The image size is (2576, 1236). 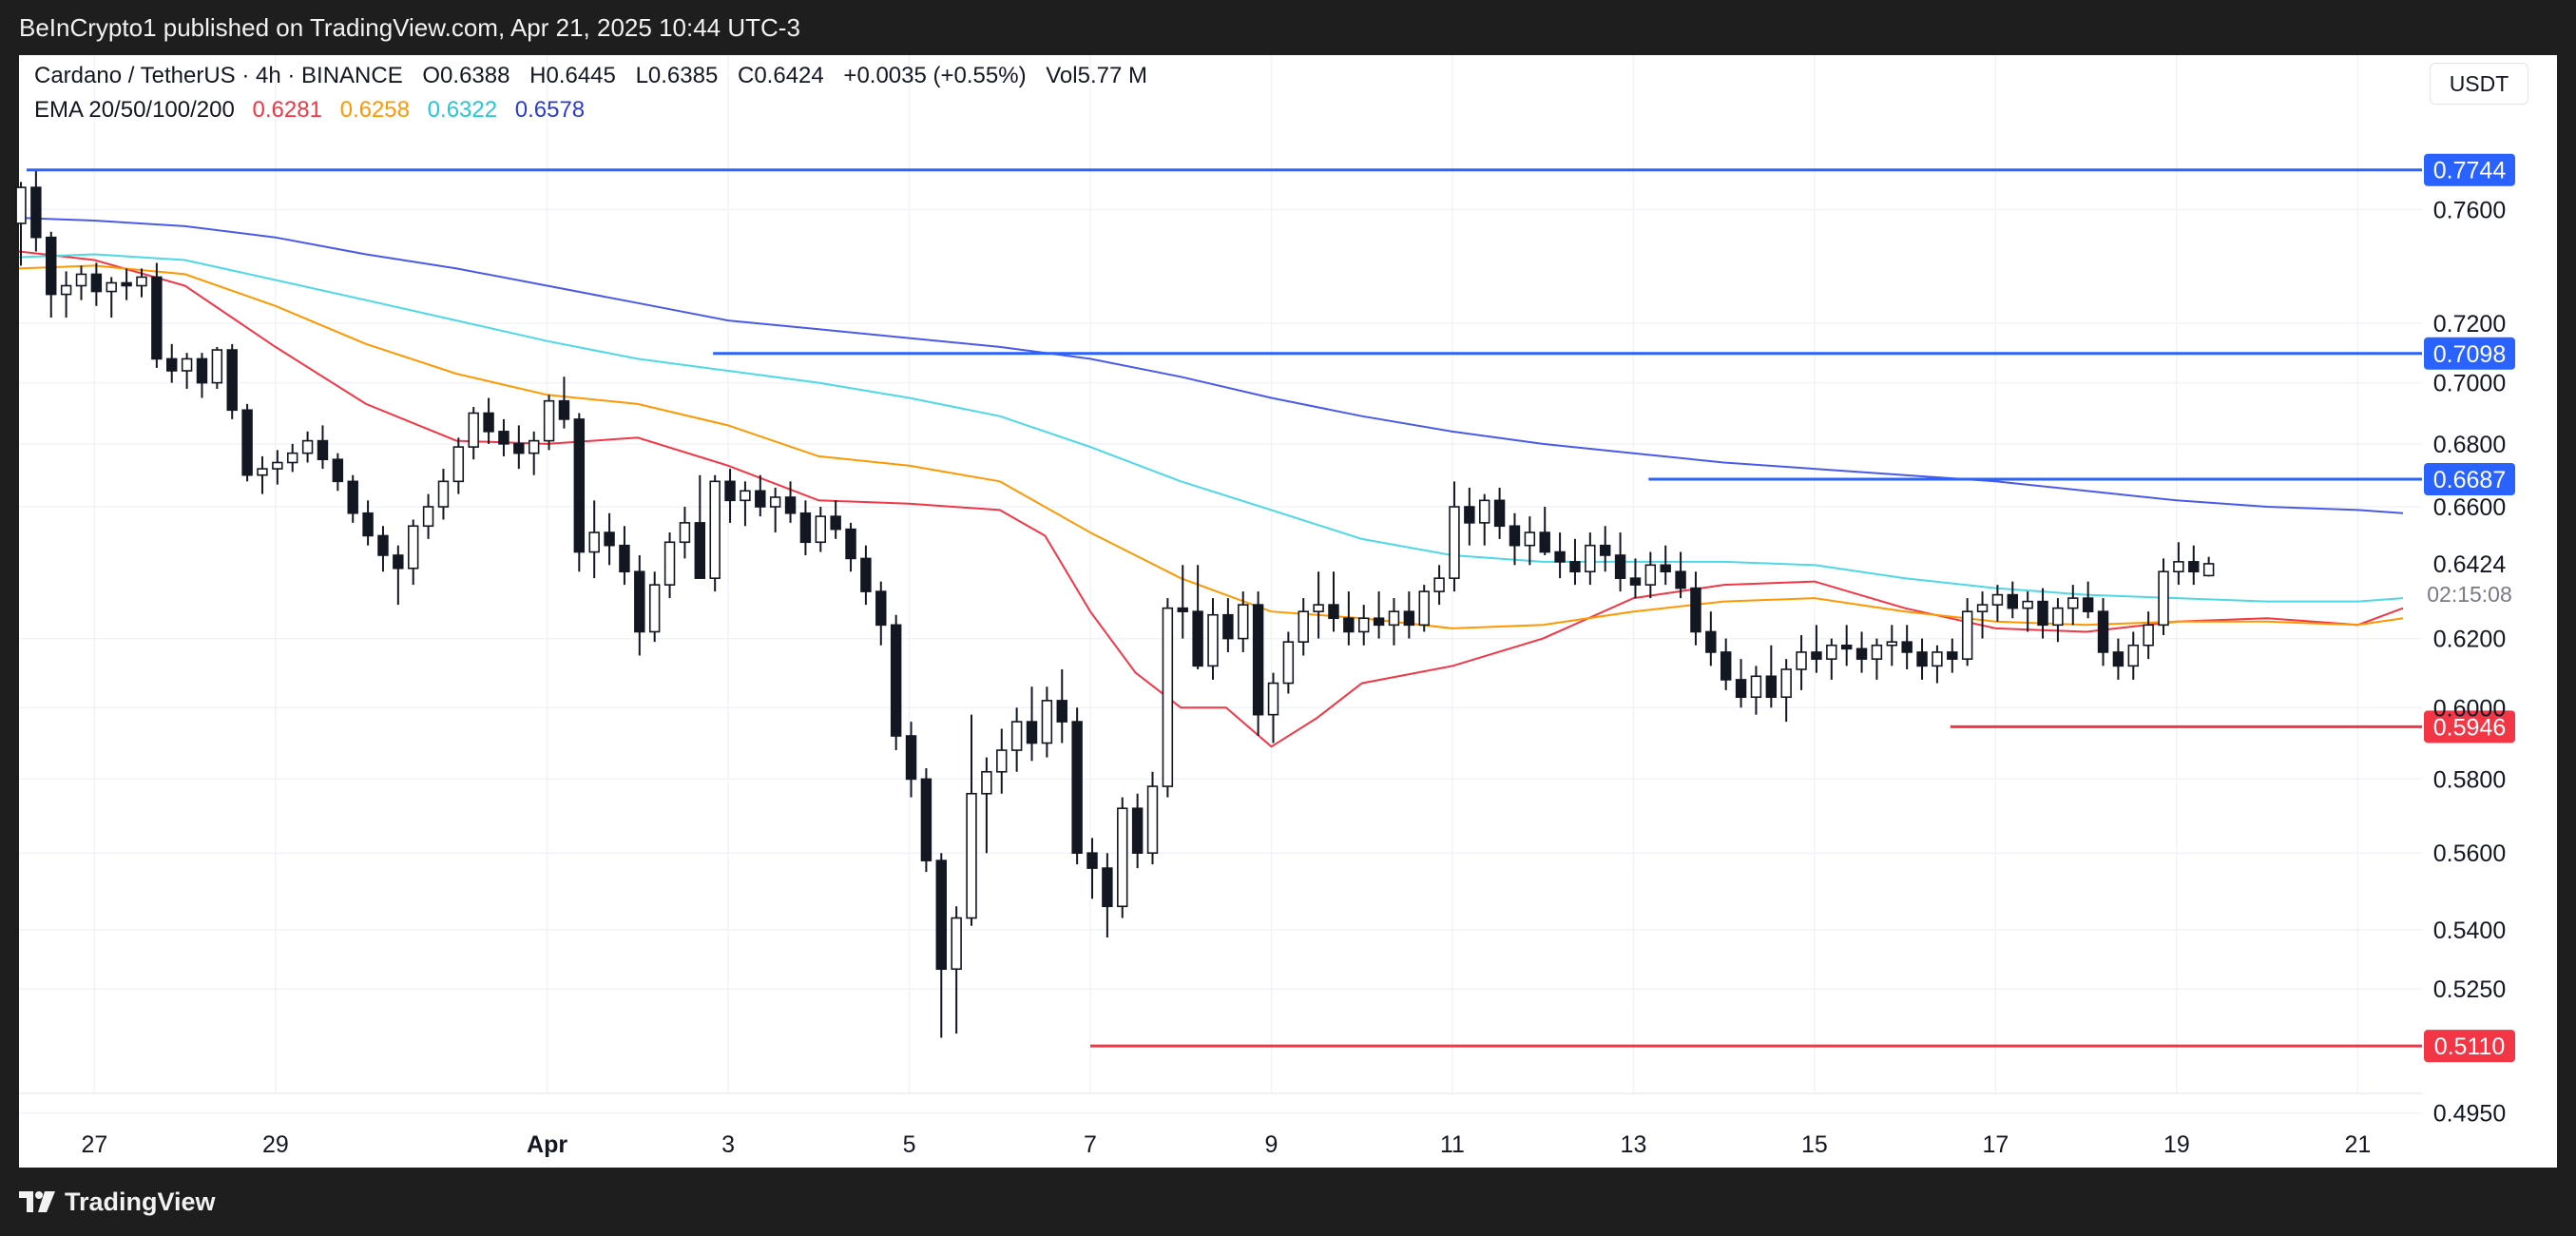 What do you see at coordinates (2469, 709) in the screenshot?
I see `price-tick-label: 0.6000` at bounding box center [2469, 709].